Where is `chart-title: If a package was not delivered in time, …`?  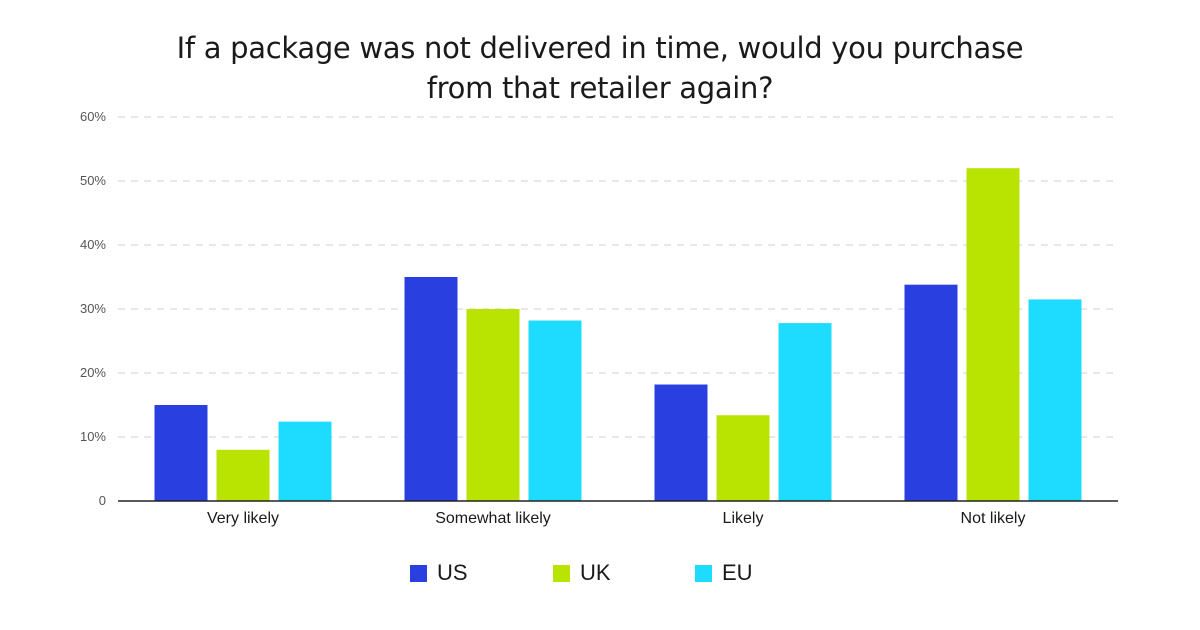 chart-title: If a package was not delivered in time, … is located at coordinates (600, 68).